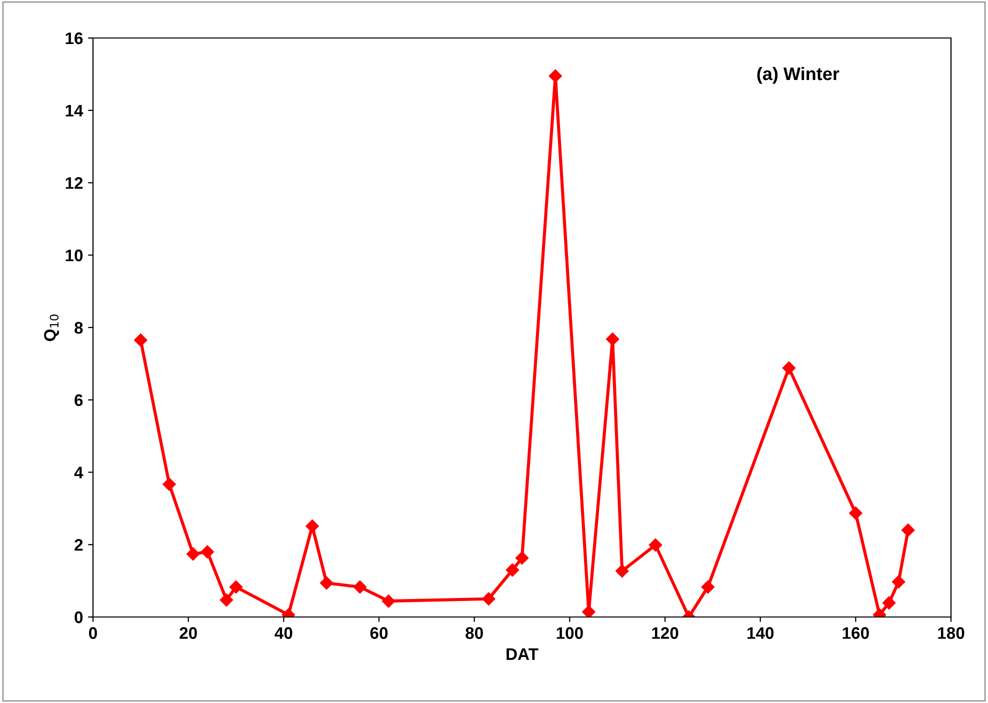 This screenshot has height=703, width=988. Describe the element at coordinates (379, 633) in the screenshot. I see `x-tick-label: 60` at that location.